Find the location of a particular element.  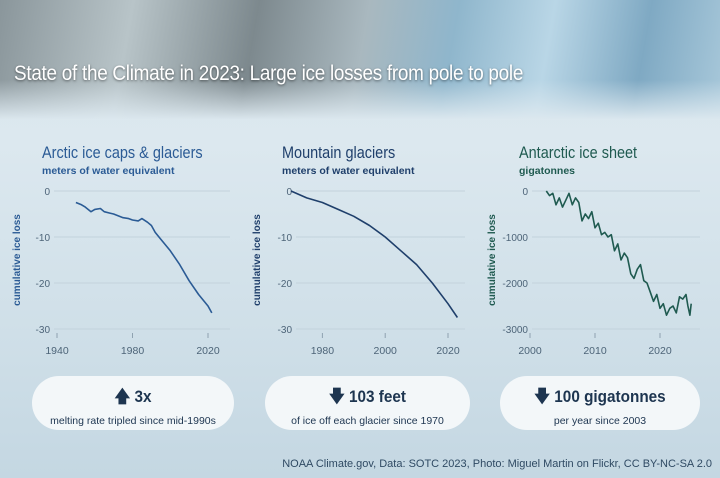

antarctic-callout: 🡇 100 gigatonnes per year since 2003 is located at coordinates (600, 403).